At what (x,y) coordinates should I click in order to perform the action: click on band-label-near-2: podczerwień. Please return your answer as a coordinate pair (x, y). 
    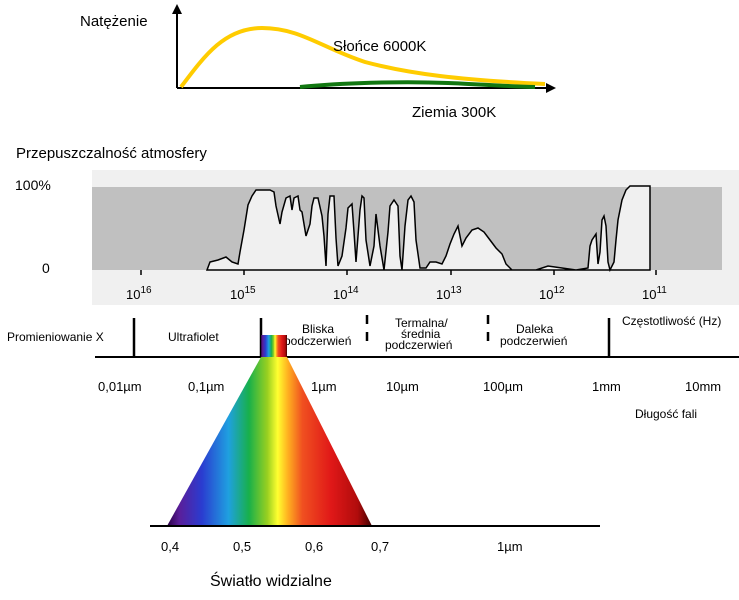
    Looking at the image, I should click on (317, 341).